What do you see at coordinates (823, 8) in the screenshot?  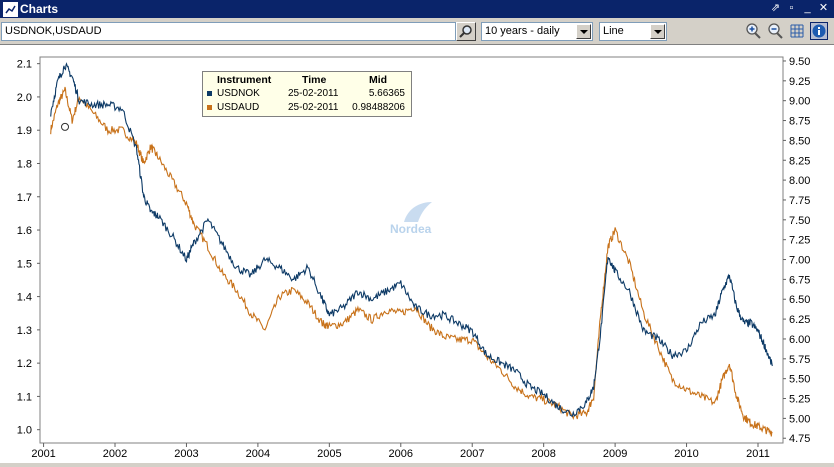 I see `close-icon: ✕` at bounding box center [823, 8].